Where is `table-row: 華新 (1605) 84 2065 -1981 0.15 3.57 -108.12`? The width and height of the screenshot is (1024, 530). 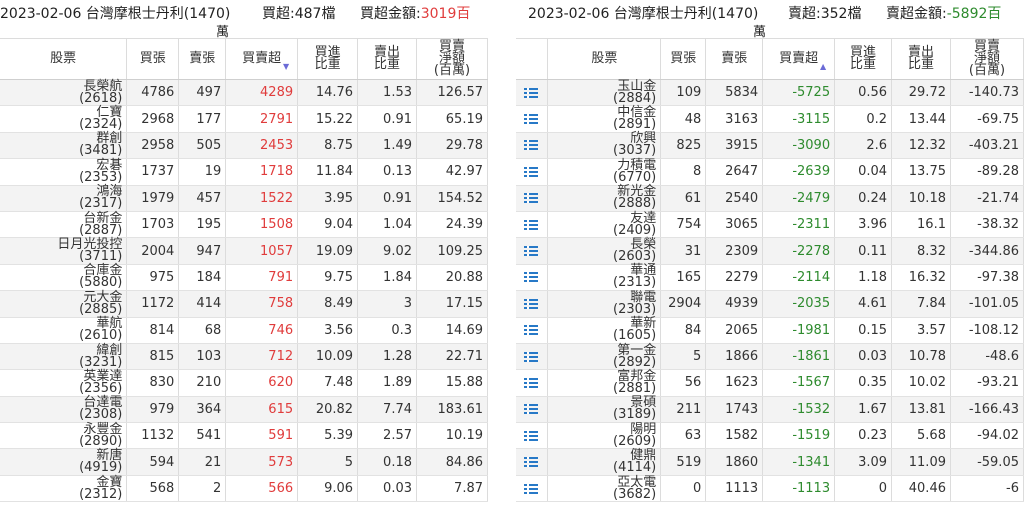 table-row: 華新 (1605) 84 2065 -1981 0.15 3.57 -108.12 is located at coordinates (770, 330).